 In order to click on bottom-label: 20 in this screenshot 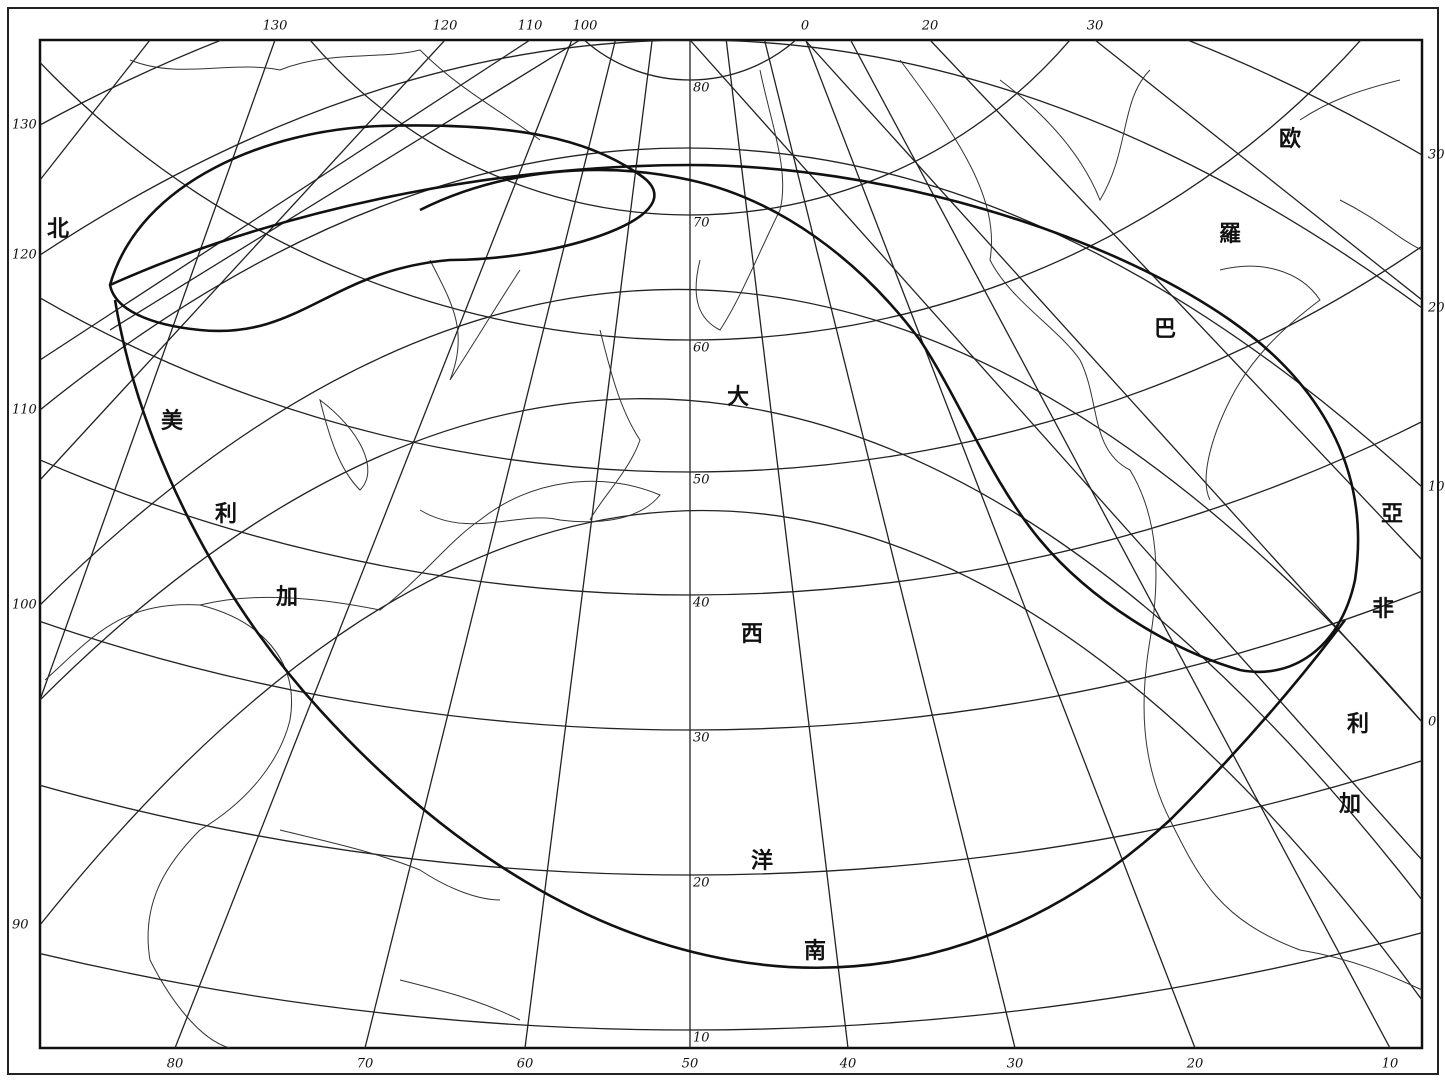, I will do `click(1195, 1064)`.